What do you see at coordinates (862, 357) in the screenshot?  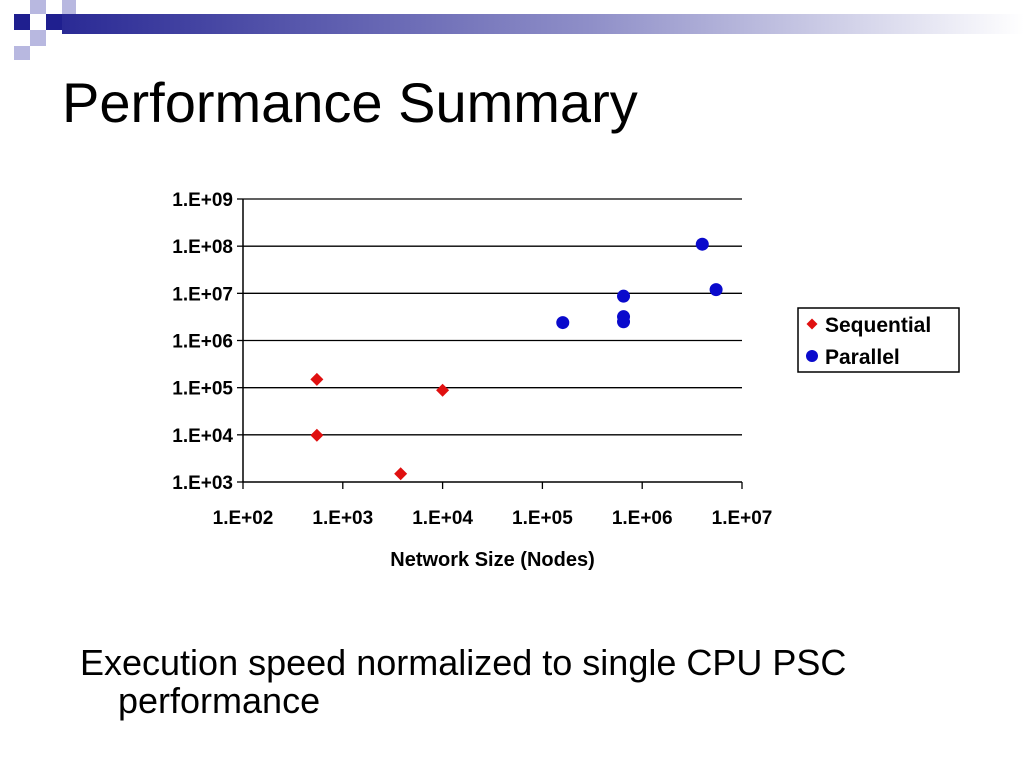 I see `legend-label-parallel: Parallel` at bounding box center [862, 357].